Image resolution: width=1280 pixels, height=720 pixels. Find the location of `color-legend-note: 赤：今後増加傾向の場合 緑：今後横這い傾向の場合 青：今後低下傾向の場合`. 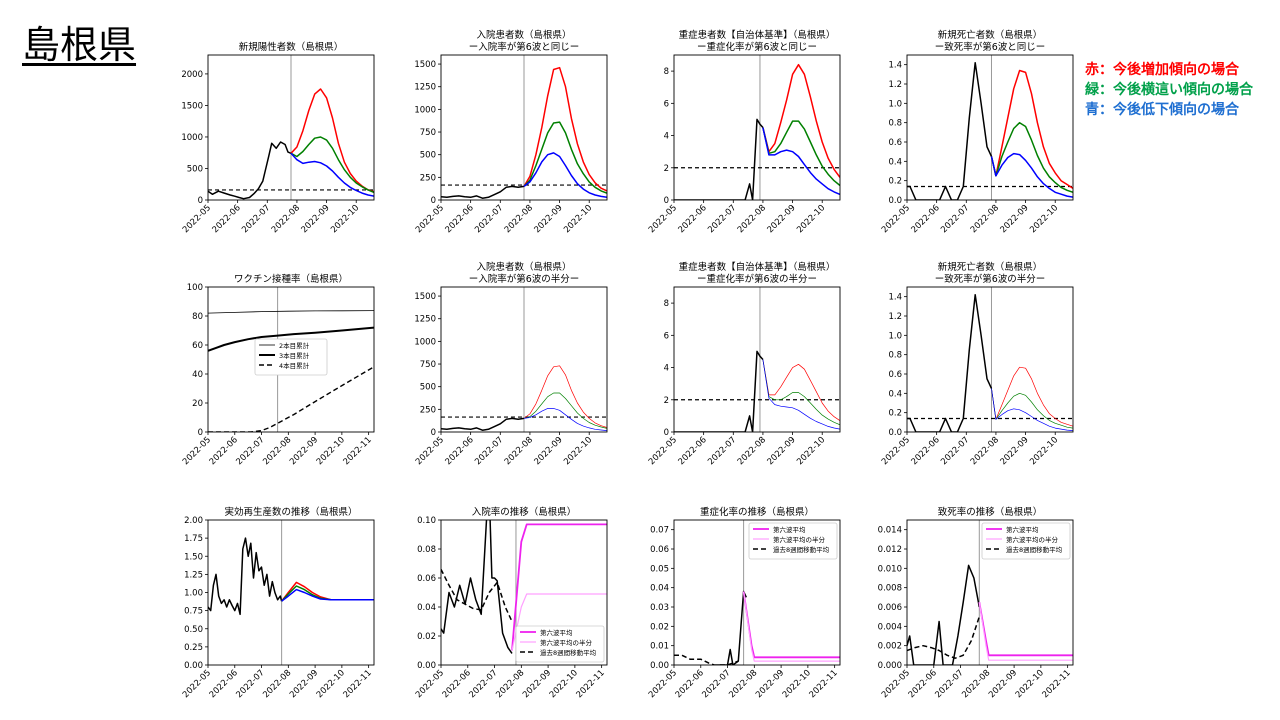

color-legend-note: 赤：今後増加傾向の場合 緑：今後横這い傾向の場合 青：今後低下傾向の場合 is located at coordinates (1169, 90).